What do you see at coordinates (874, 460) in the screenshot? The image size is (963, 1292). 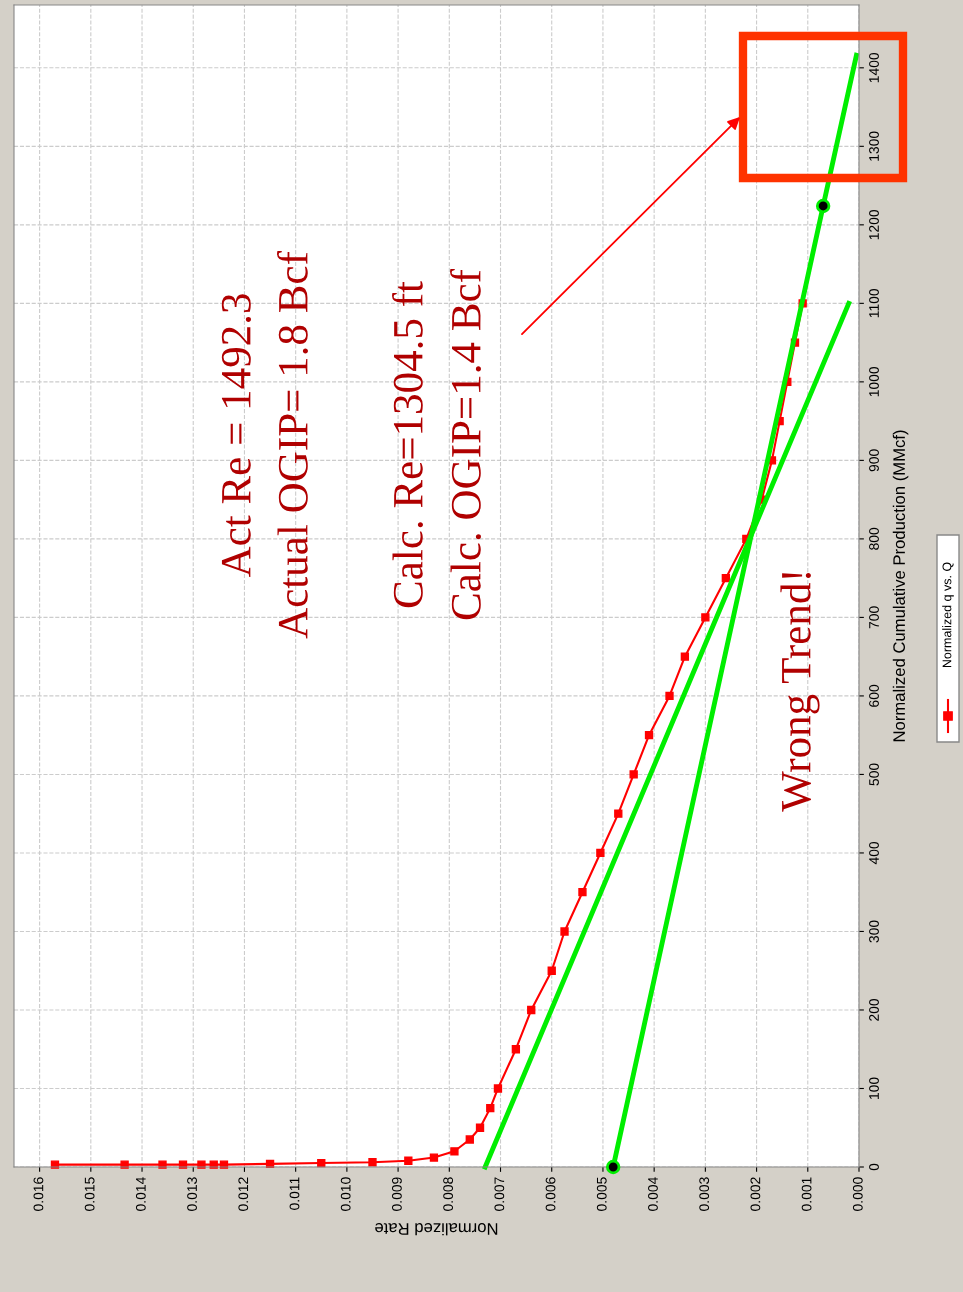 I see `y-tick-label: 900` at bounding box center [874, 460].